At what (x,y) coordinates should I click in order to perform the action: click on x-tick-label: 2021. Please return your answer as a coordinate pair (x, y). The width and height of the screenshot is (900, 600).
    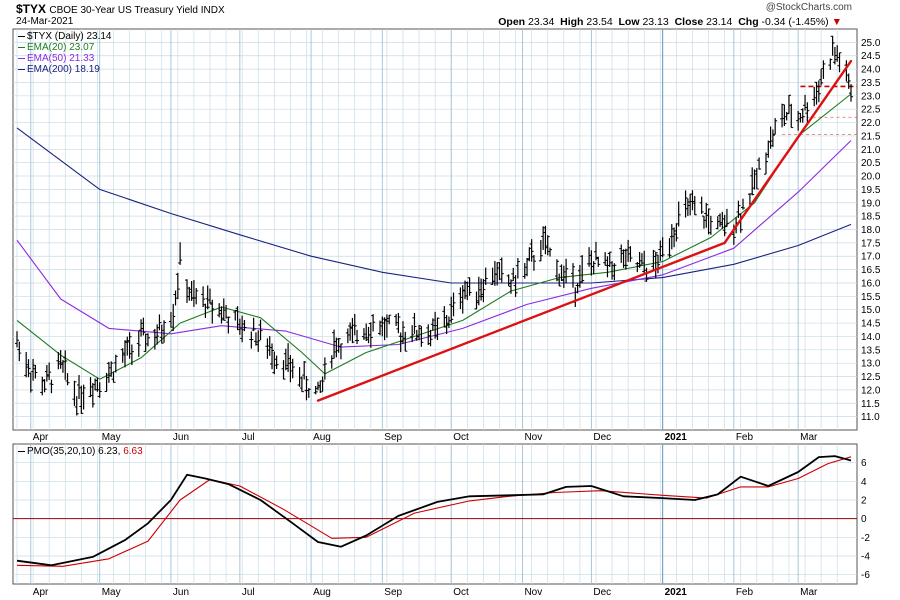
    Looking at the image, I should click on (676, 437).